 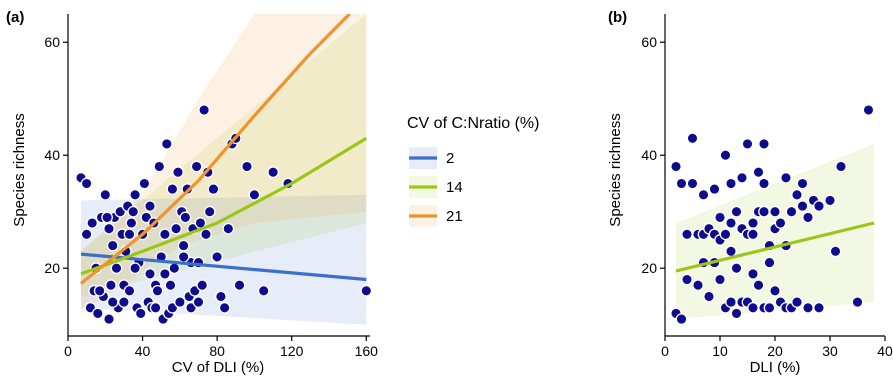 I want to click on y-tick-label: 20, so click(x=649, y=268).